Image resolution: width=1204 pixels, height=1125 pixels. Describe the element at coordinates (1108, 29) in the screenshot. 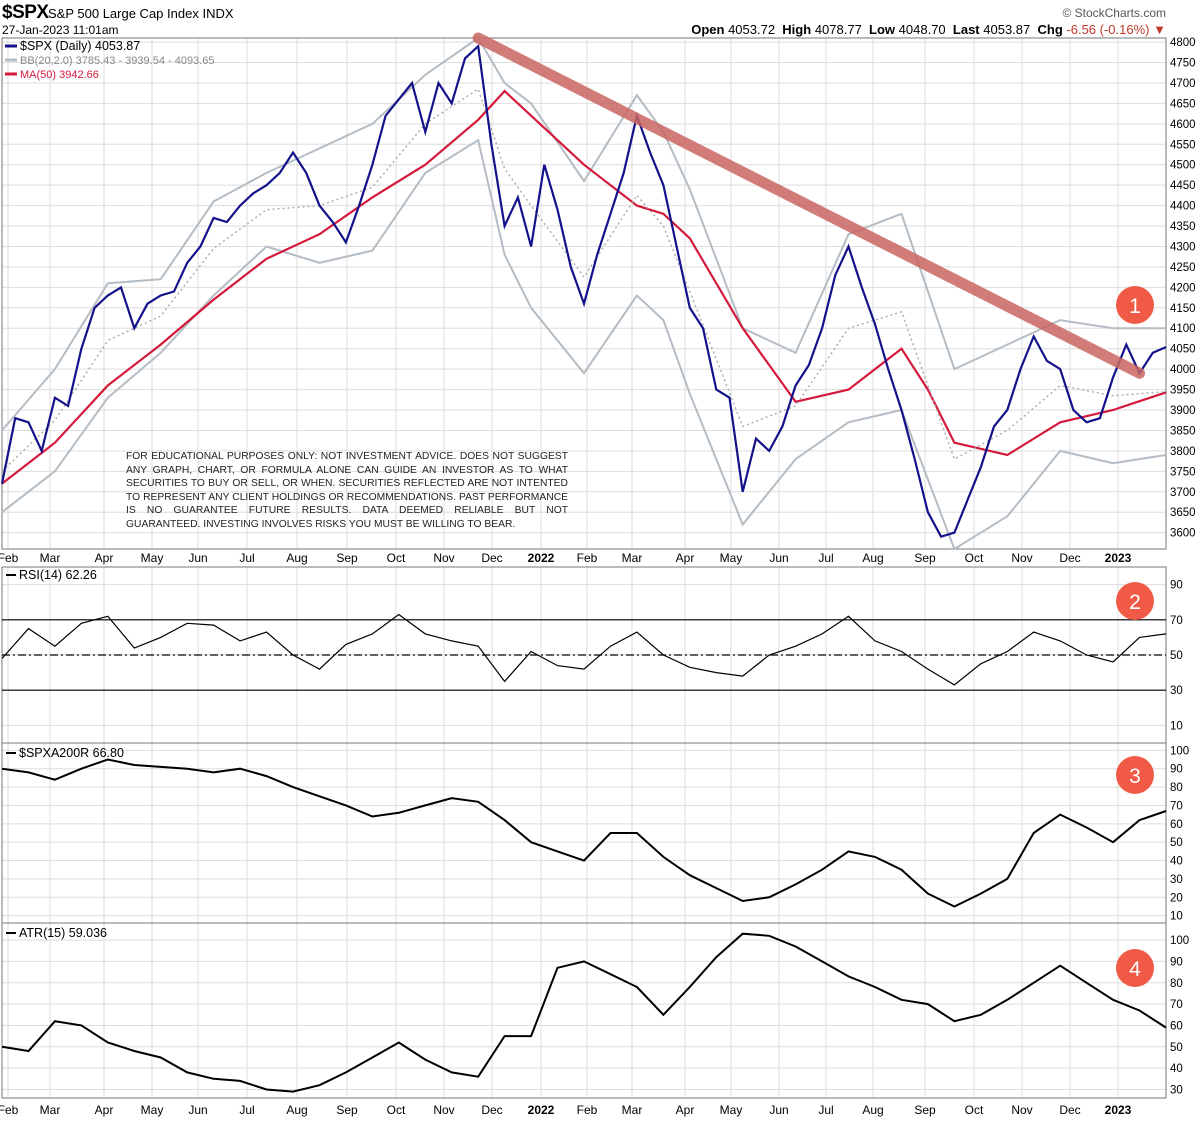

I see `chg-value: -6.56 (-0.16%)` at that location.